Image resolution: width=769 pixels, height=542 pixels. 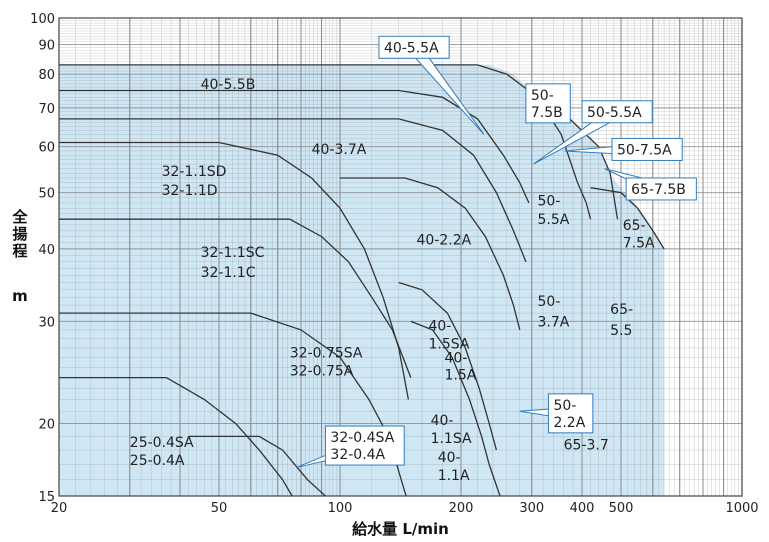 I want to click on series-label: 3.7A, so click(x=554, y=322).